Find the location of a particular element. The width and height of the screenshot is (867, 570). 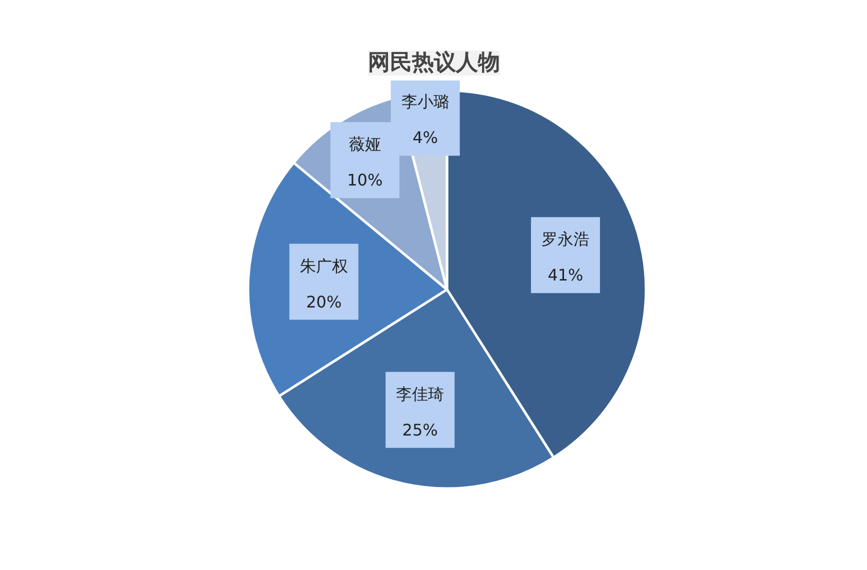

data-label: 20% is located at coordinates (324, 302).